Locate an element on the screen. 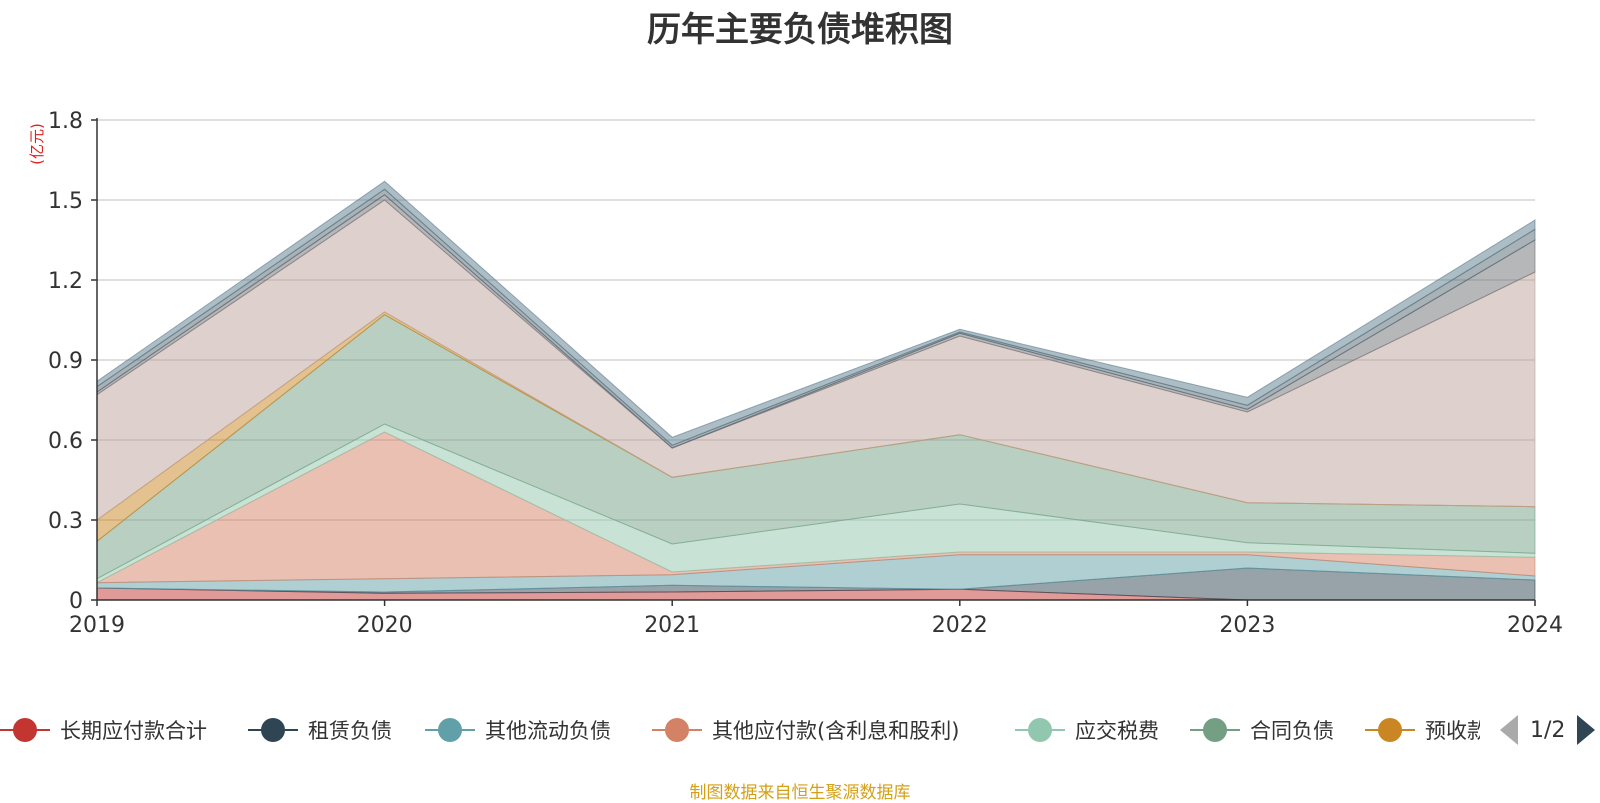 Image resolution: width=1600 pixels, height=803 pixels. x-tick-label: 2019 is located at coordinates (97, 625).